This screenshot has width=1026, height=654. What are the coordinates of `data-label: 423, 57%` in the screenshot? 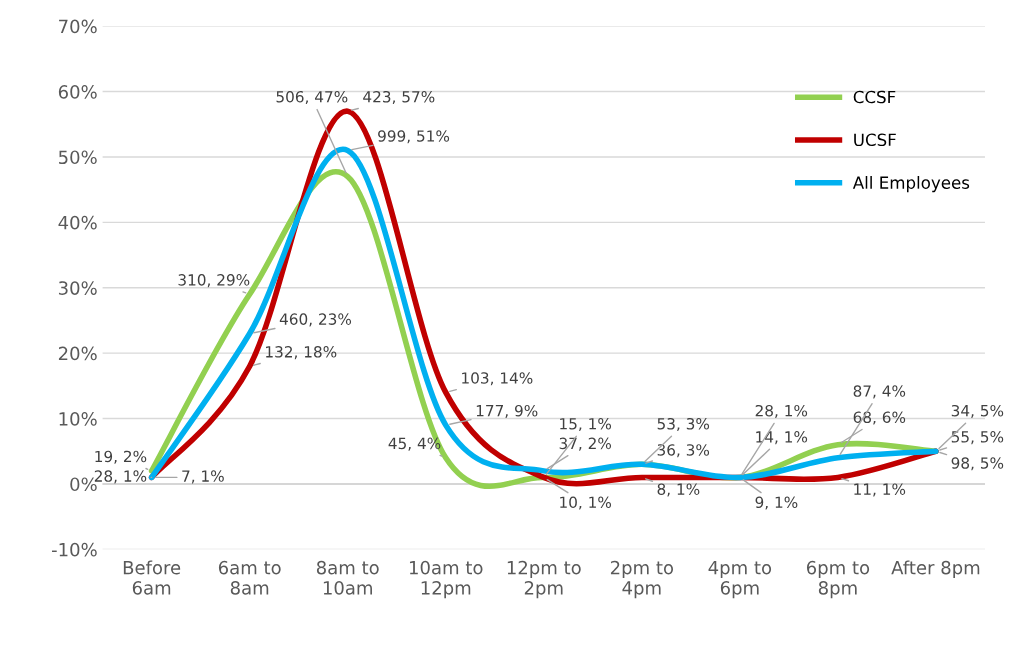 It's located at (399, 97).